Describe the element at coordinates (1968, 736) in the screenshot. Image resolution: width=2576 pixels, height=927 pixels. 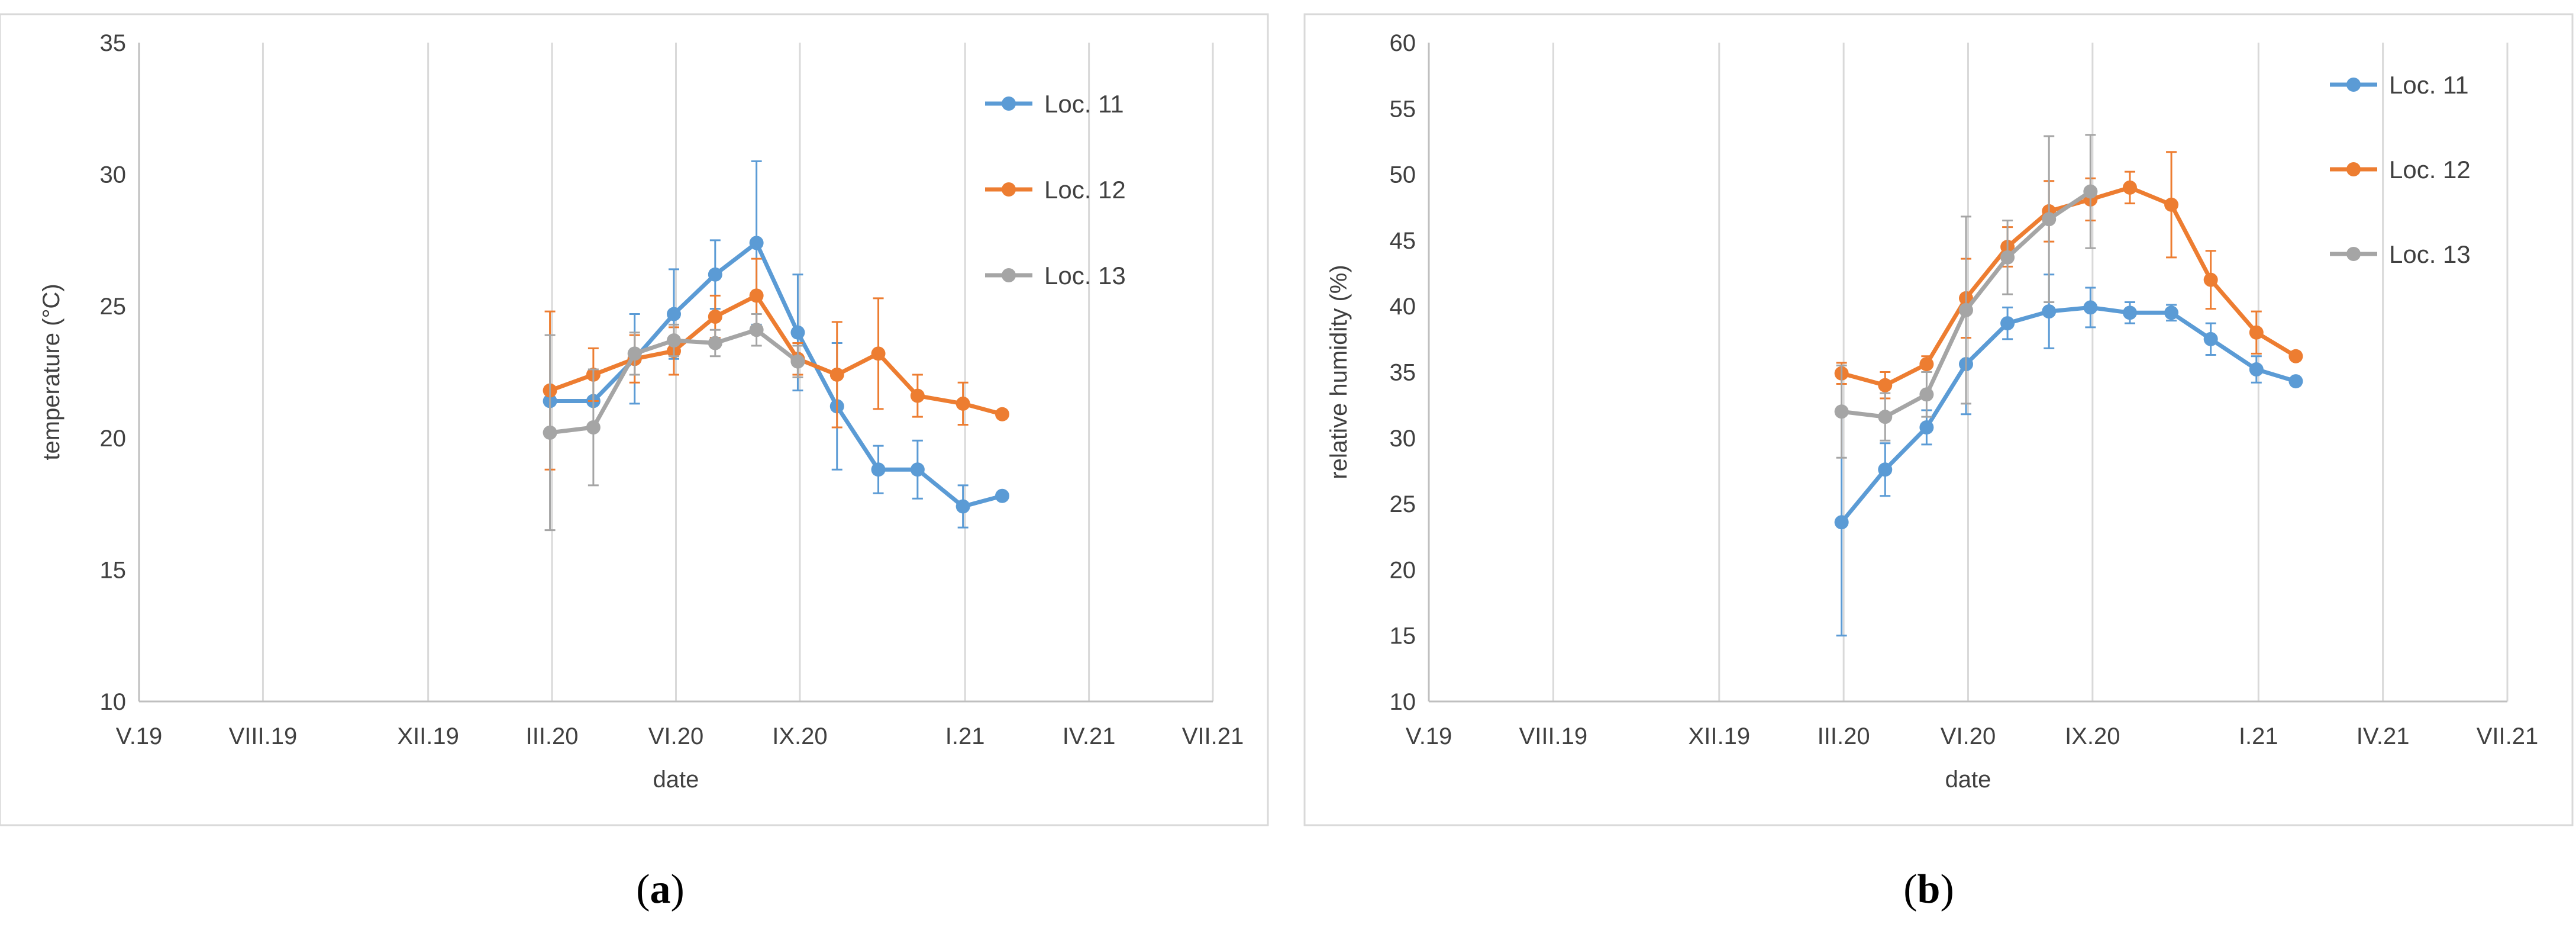
I see `panel-b-x-tick-label: VI.20` at that location.